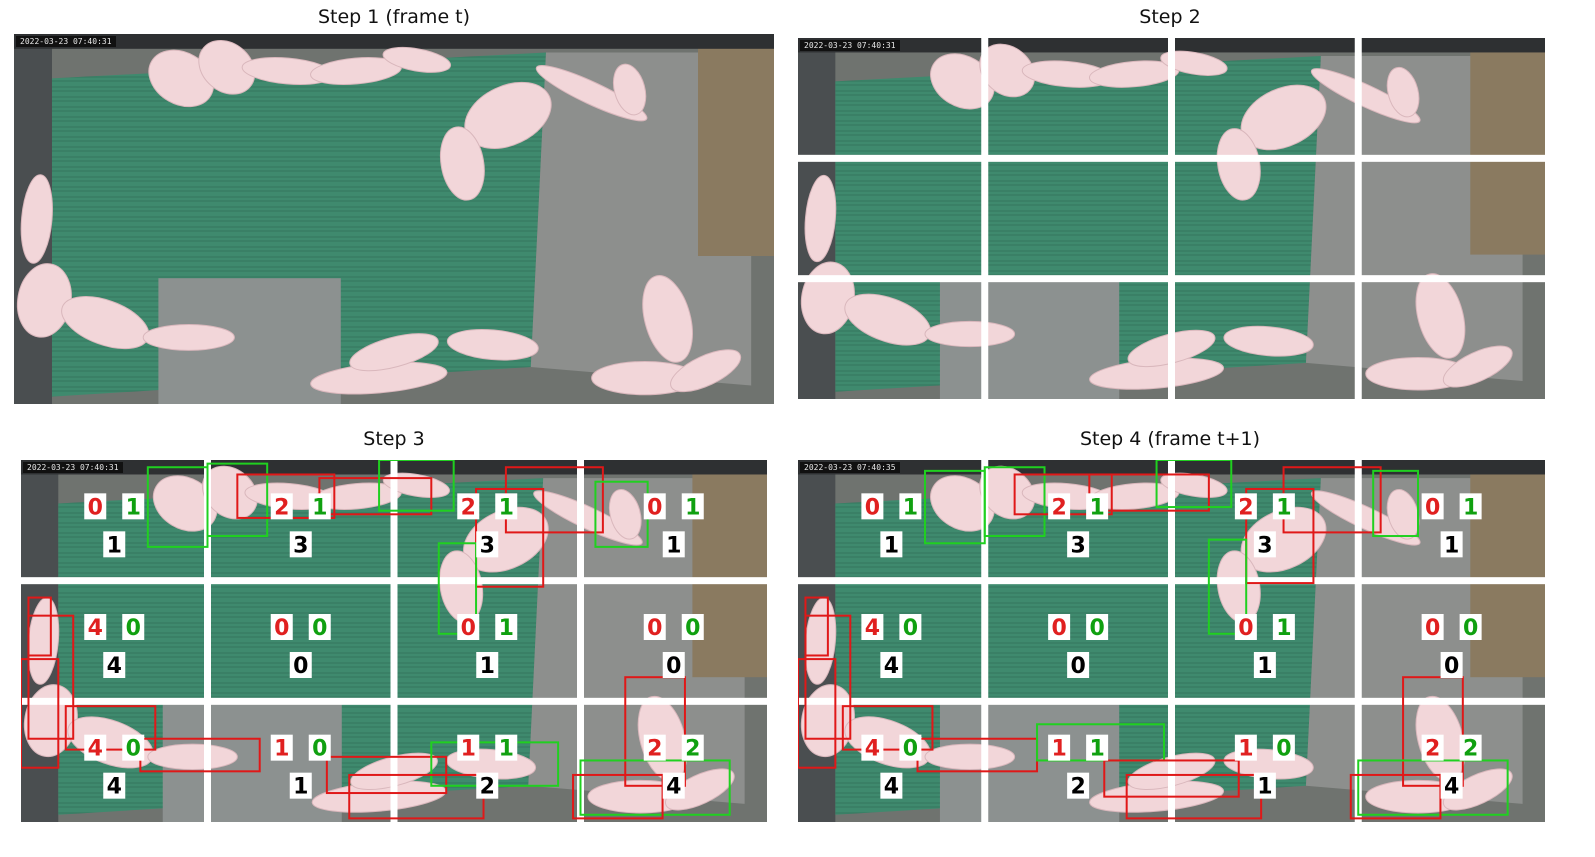 This screenshot has width=1595, height=857. I want to click on frame-timestamp: 2022-03-23 07:40:35, so click(850, 467).